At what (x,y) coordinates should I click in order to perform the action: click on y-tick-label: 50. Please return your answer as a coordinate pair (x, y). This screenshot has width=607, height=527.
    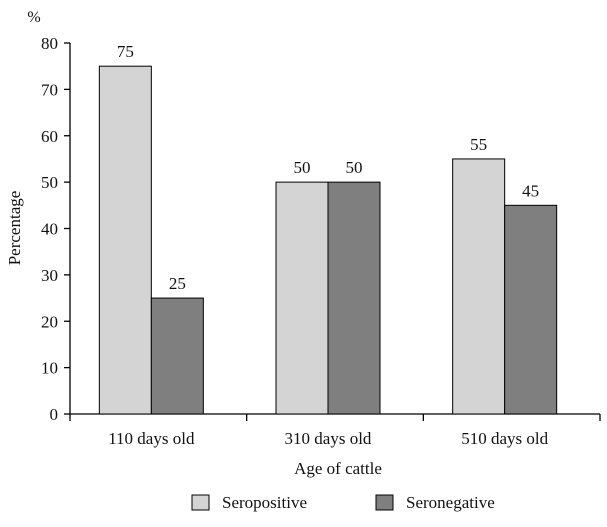
    Looking at the image, I should click on (49, 182).